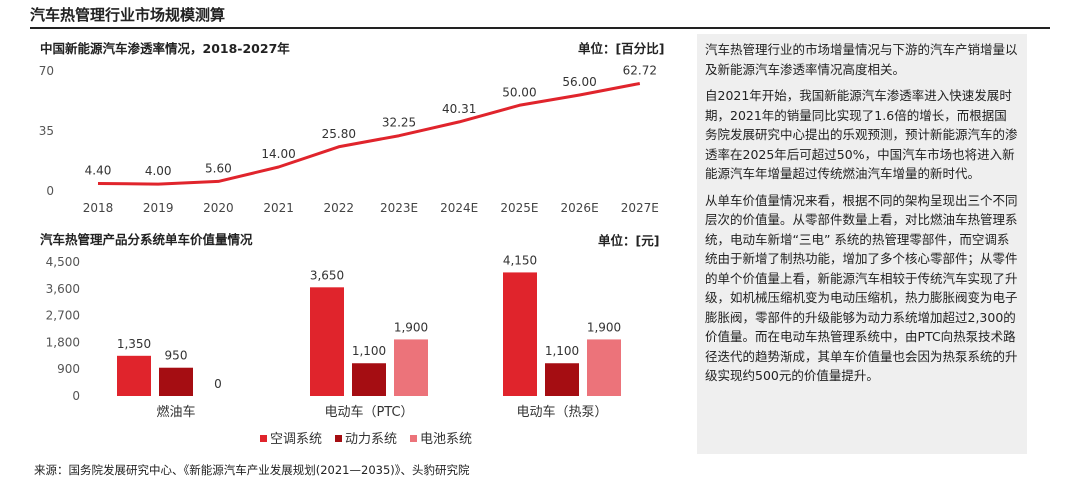 This screenshot has height=491, width=1080. What do you see at coordinates (98, 170) in the screenshot?
I see `data-label: 4.40` at bounding box center [98, 170].